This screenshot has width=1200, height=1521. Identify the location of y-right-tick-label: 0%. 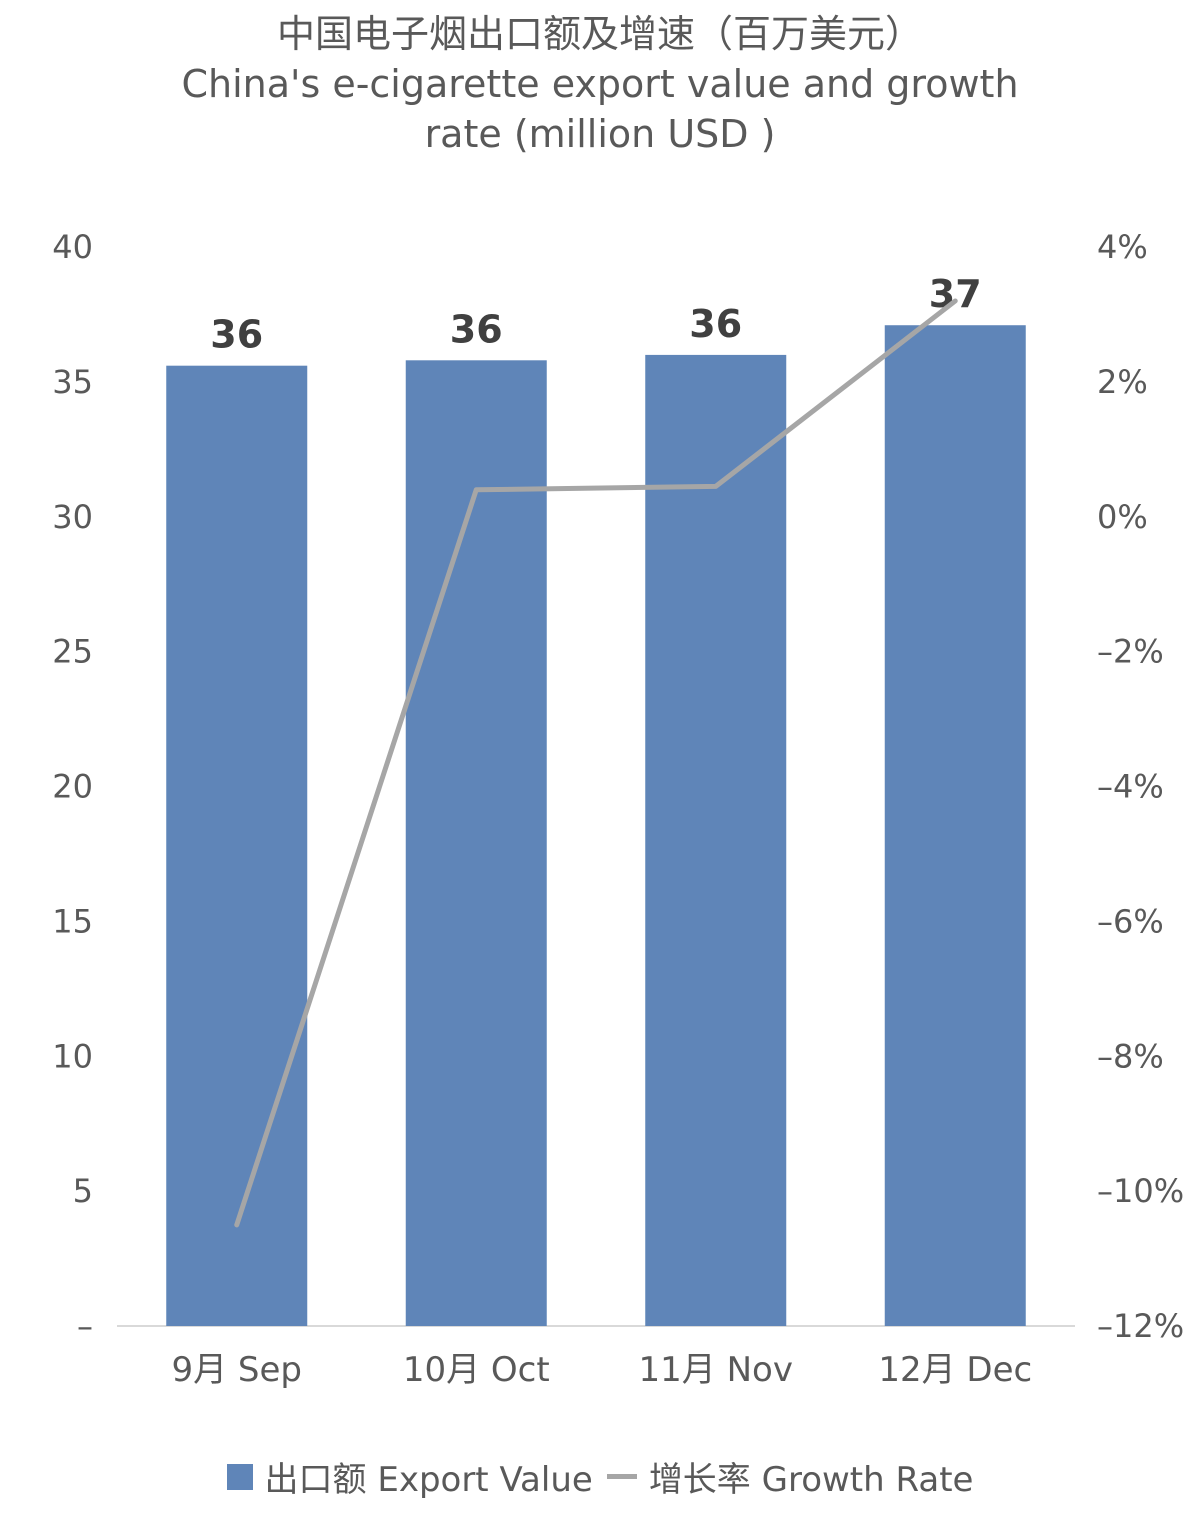
(1122, 517).